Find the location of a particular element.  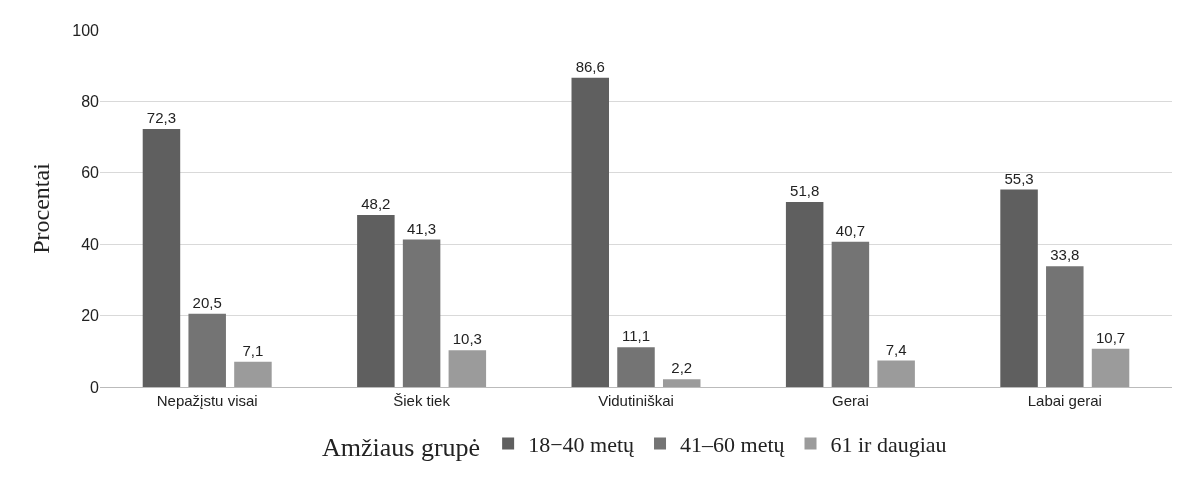

data-label: 2,2 is located at coordinates (682, 368).